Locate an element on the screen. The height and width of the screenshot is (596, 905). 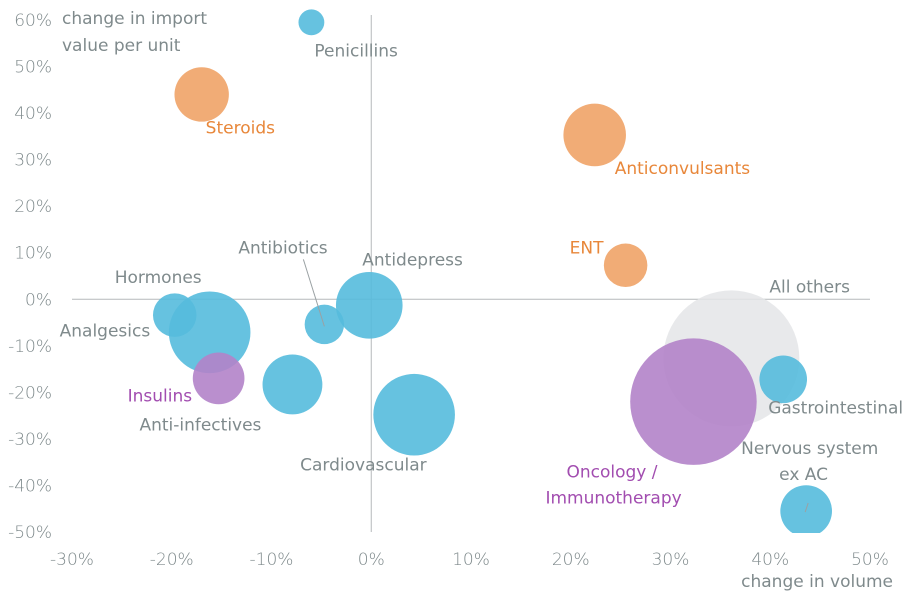
x-tick-label: 20% is located at coordinates (571, 560).